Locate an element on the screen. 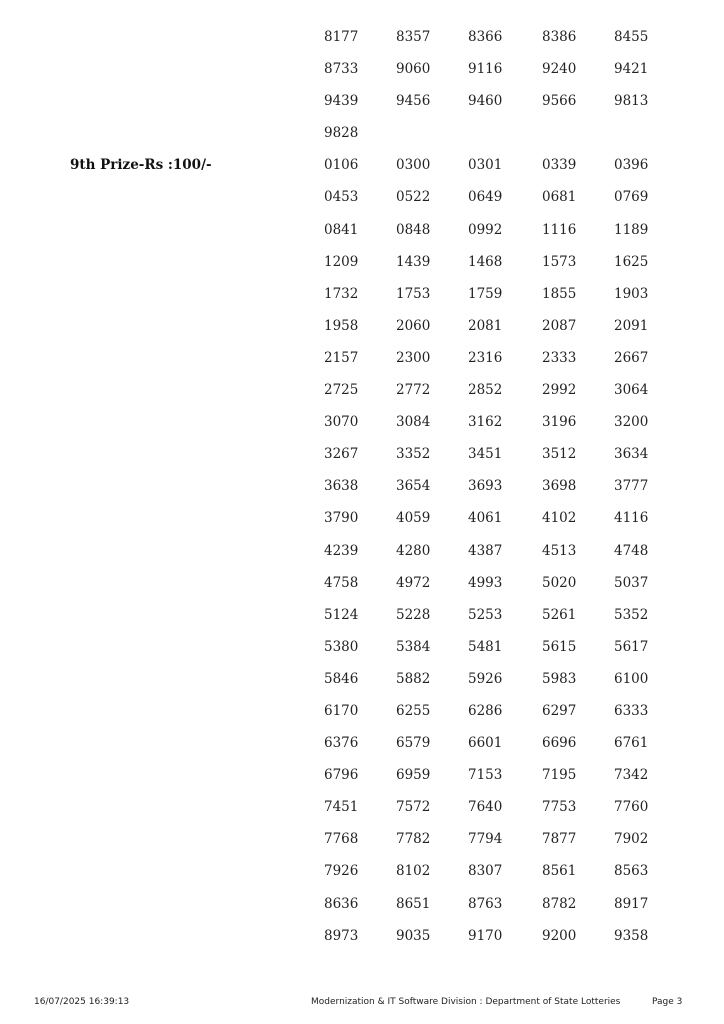  number-row: 9828 is located at coordinates (362, 133).